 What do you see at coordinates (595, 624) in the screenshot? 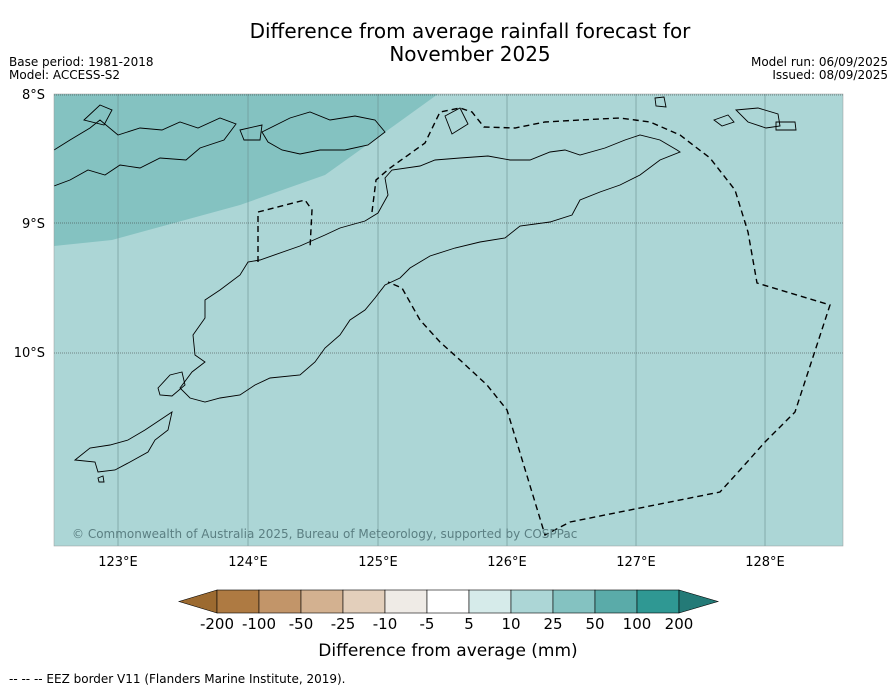
I see `colorbar-label: 50` at bounding box center [595, 624].